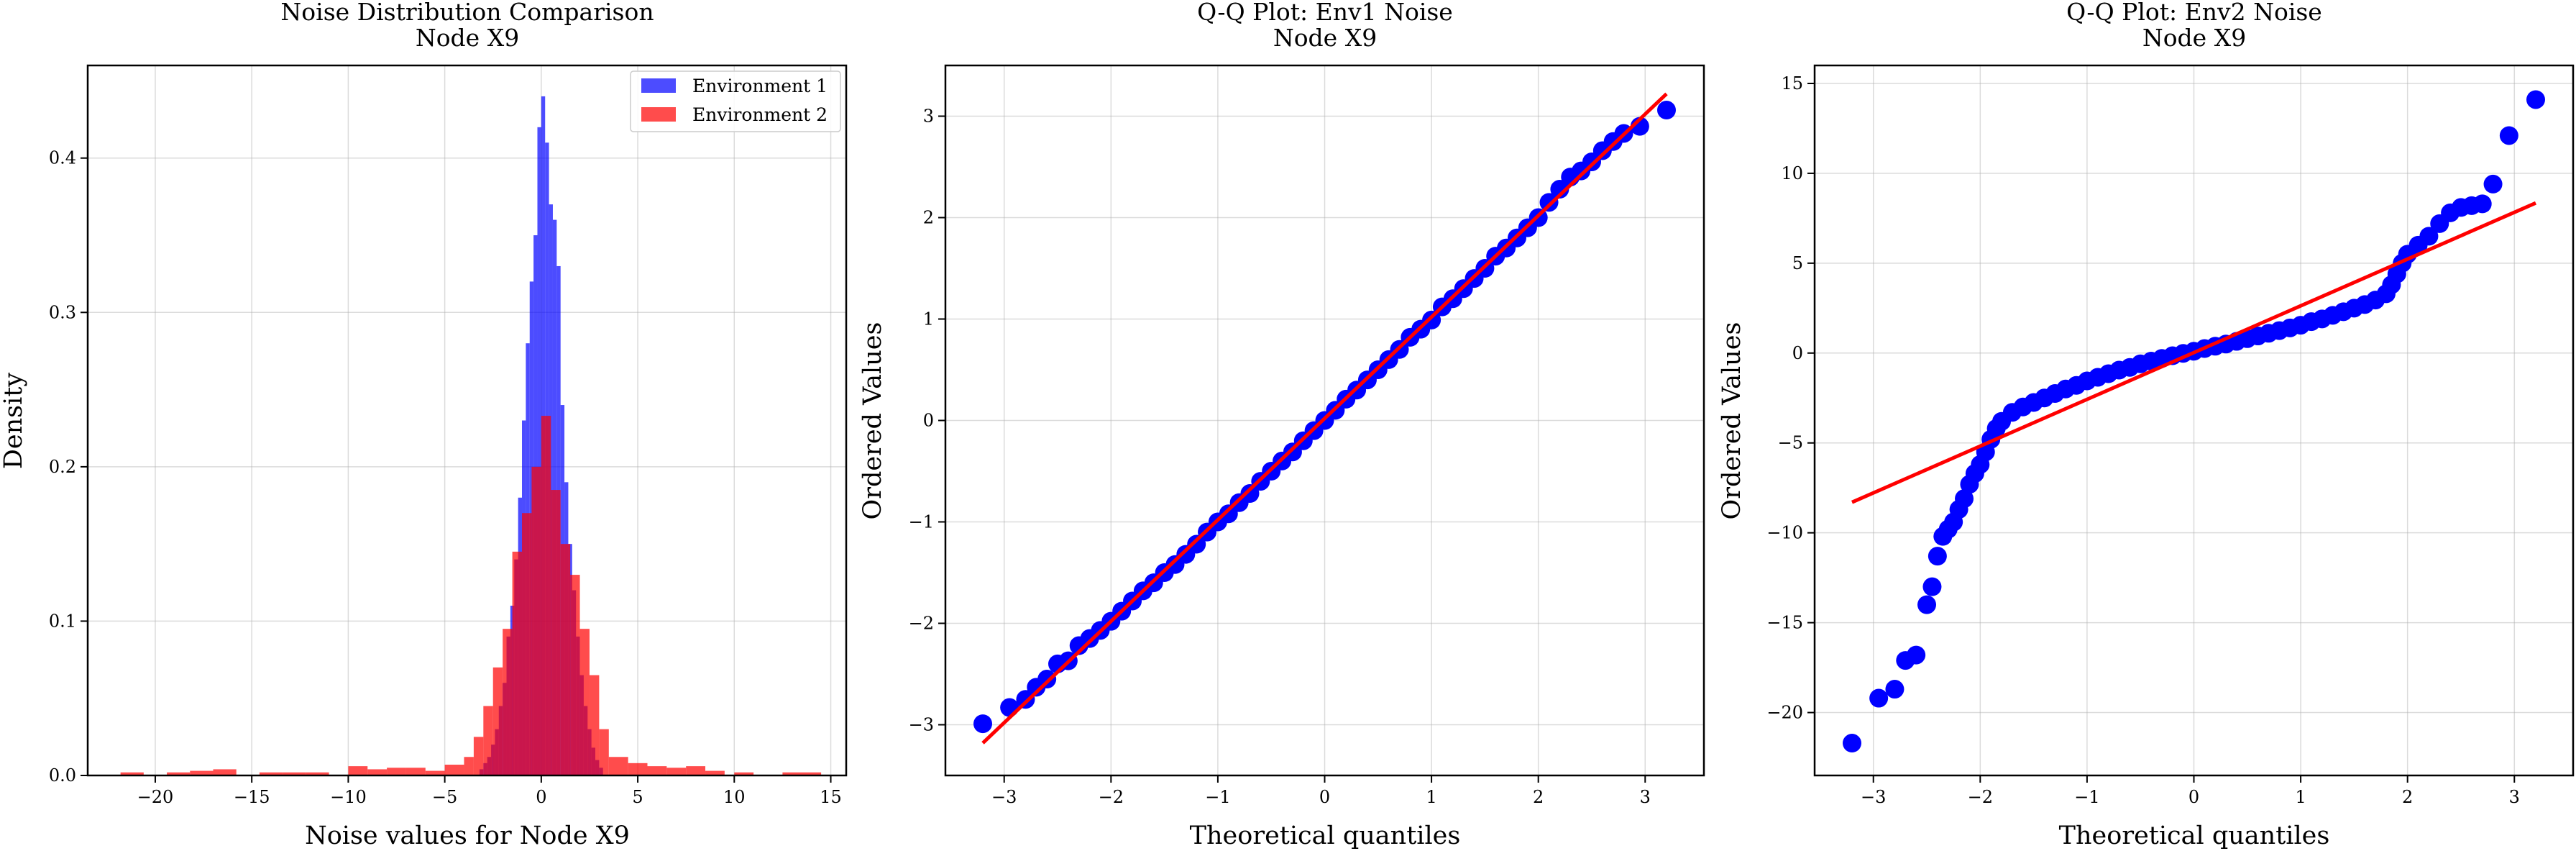 The image size is (2576, 851). I want to click on y-axis-label: Density, so click(14, 421).